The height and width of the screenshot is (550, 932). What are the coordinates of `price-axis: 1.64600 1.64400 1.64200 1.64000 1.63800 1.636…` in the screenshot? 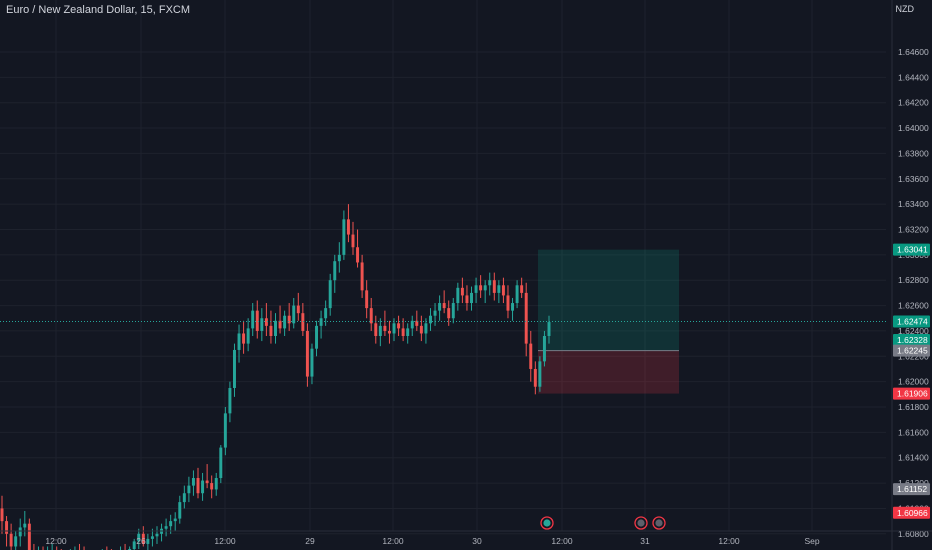 It's located at (911, 275).